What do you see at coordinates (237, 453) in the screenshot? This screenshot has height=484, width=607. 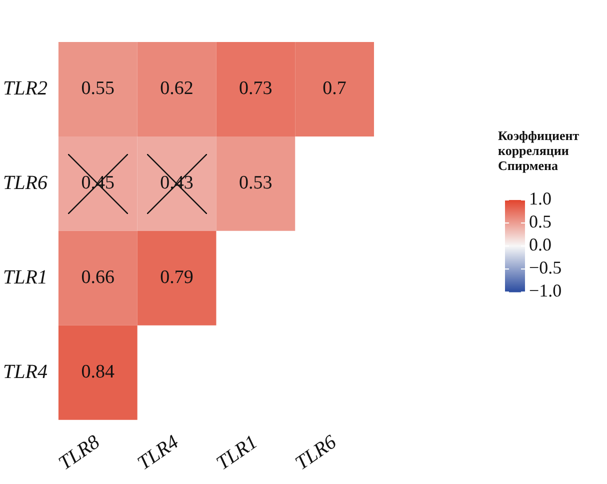 I see `x-tick-label: TLR1` at bounding box center [237, 453].